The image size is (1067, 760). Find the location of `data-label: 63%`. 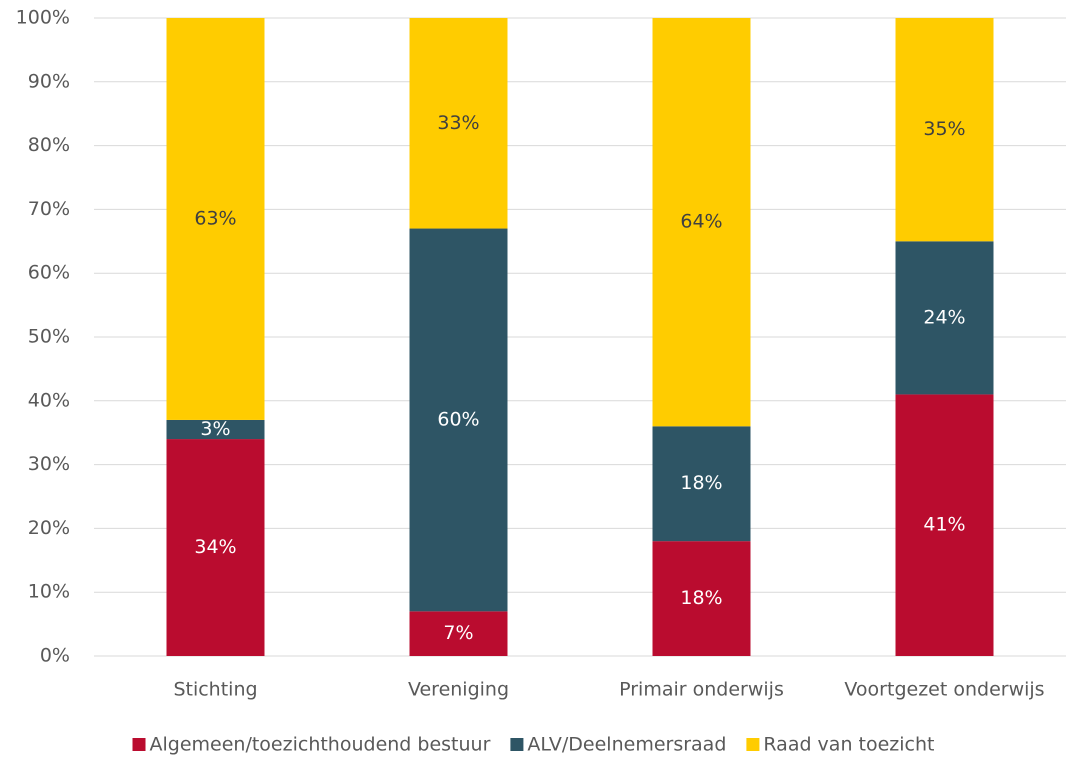

data-label: 63% is located at coordinates (215, 218).